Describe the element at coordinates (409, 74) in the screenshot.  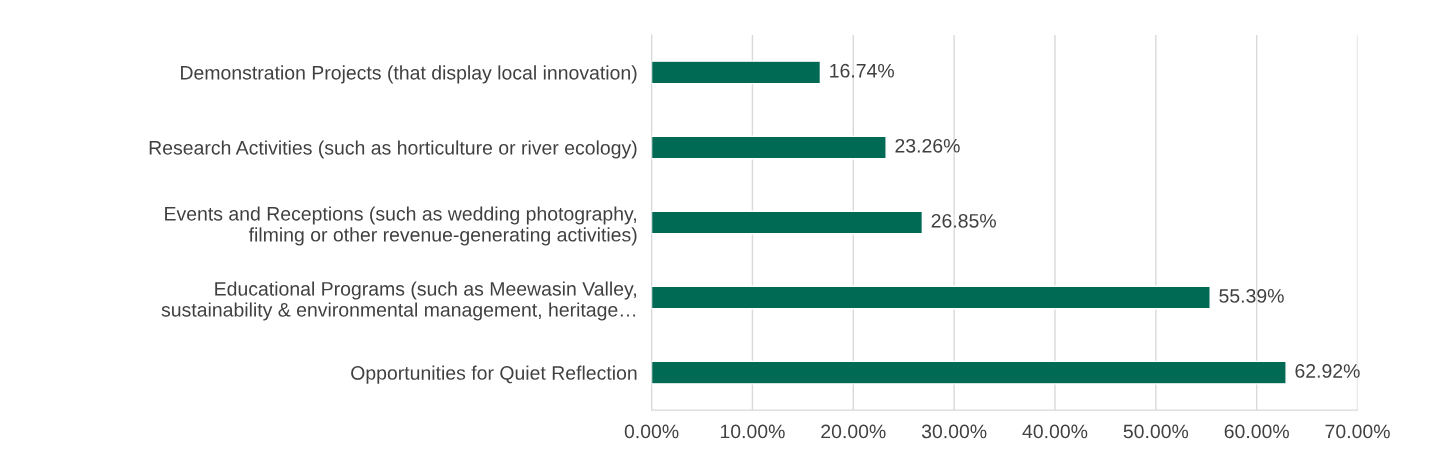
I see `y-tick-label: Demonstration Projects (that display local innovation)` at that location.